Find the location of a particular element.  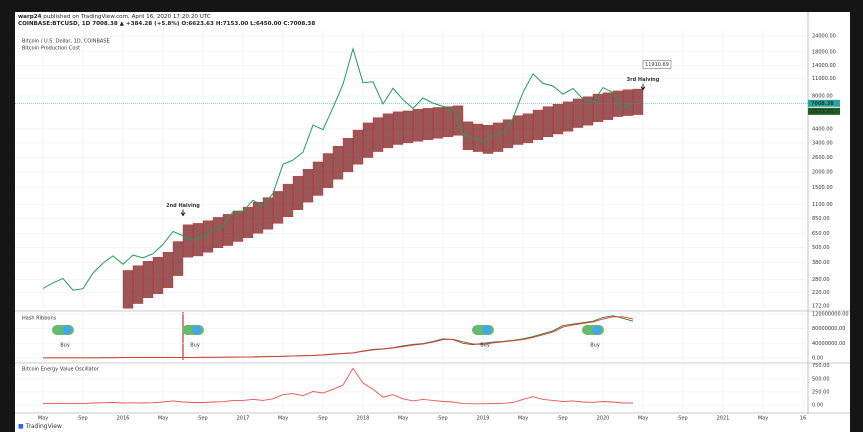

panel-title: Bitcoin / U.S. Dollar, 1D, COINBASE is located at coordinates (66, 42).